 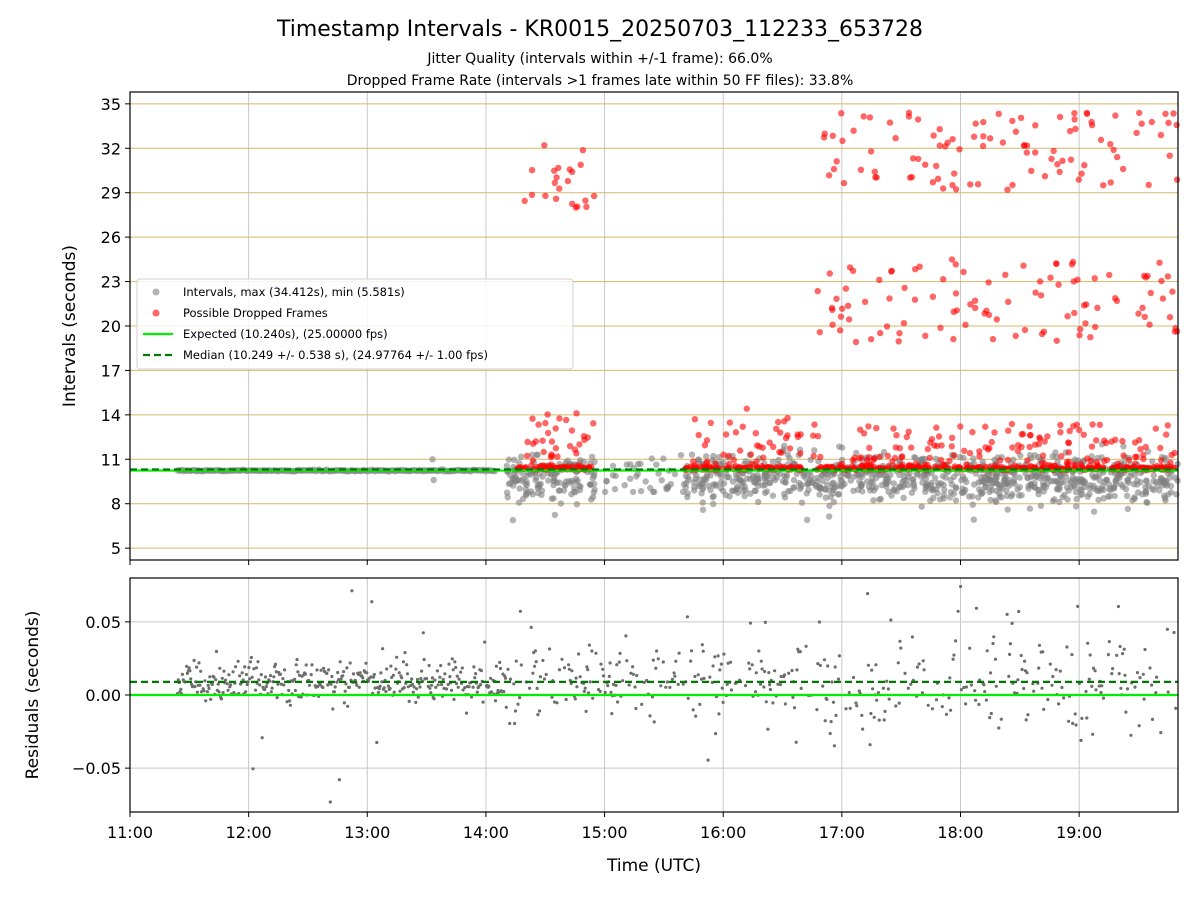 I want to click on x-tick-label: 17:00, so click(x=842, y=832).